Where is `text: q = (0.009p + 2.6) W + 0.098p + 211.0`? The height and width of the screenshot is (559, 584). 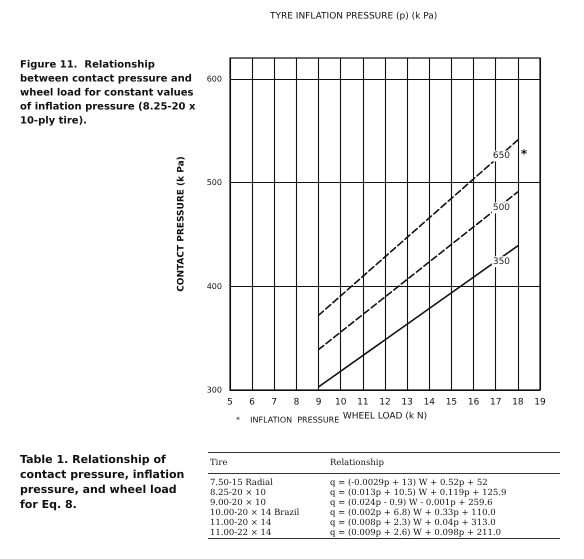 text: q = (0.009p + 2.6) W + 0.098p + 211.0 is located at coordinates (415, 533).